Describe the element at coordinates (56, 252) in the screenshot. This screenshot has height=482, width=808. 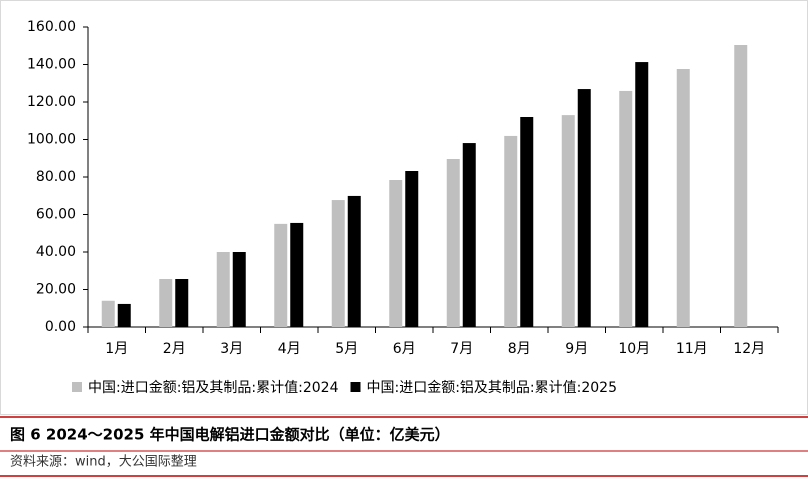
I see `y-tick-label: 40.00` at that location.